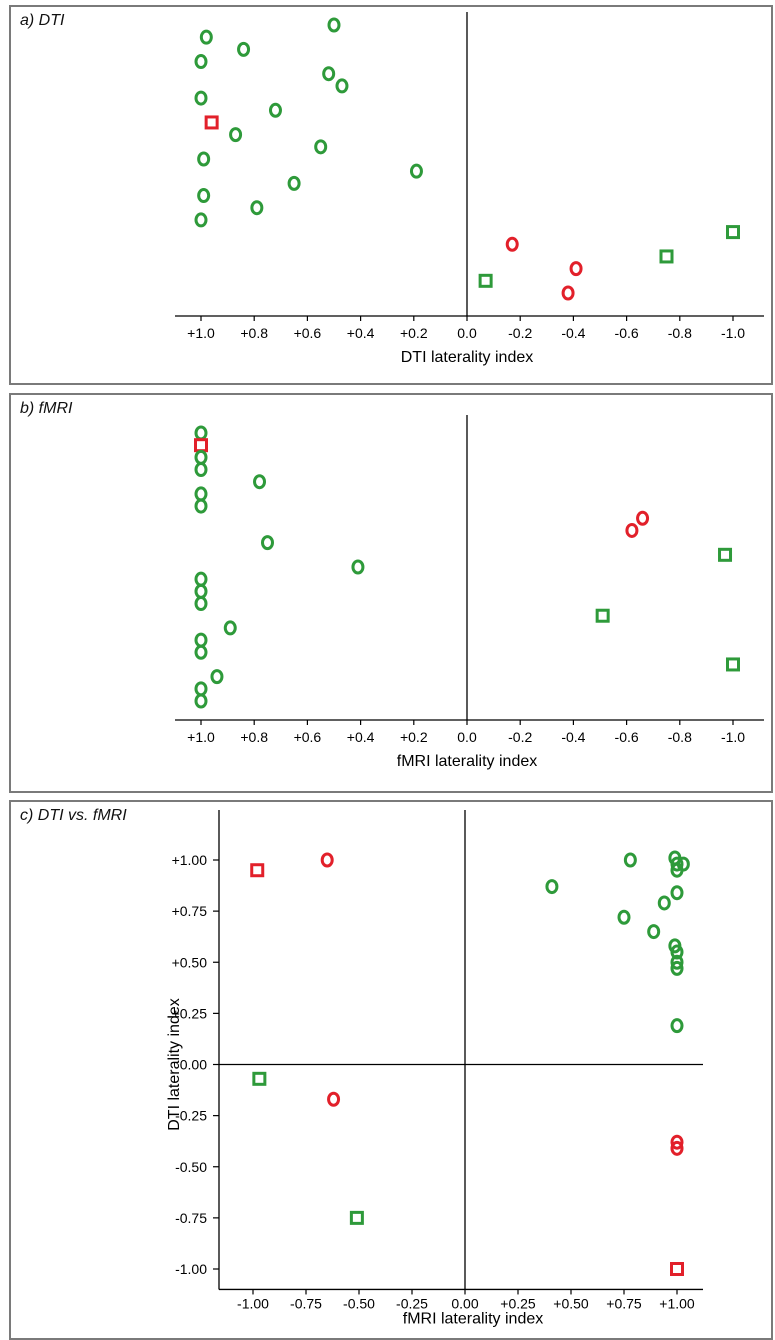  I want to click on x-tick-label: +0.25, so click(518, 1303).